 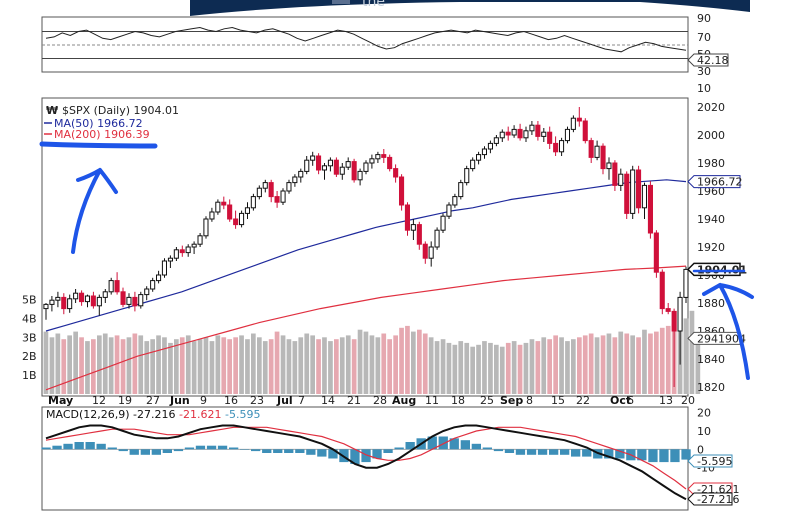 What do you see at coordinates (704, 18) in the screenshot?
I see `rsi-tick-label: 90` at bounding box center [704, 18].